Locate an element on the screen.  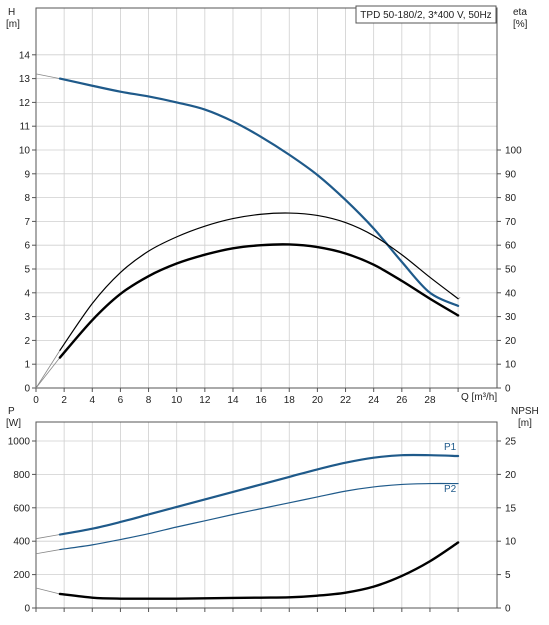
y-tick-label-left: 1000 is located at coordinates (19, 442).